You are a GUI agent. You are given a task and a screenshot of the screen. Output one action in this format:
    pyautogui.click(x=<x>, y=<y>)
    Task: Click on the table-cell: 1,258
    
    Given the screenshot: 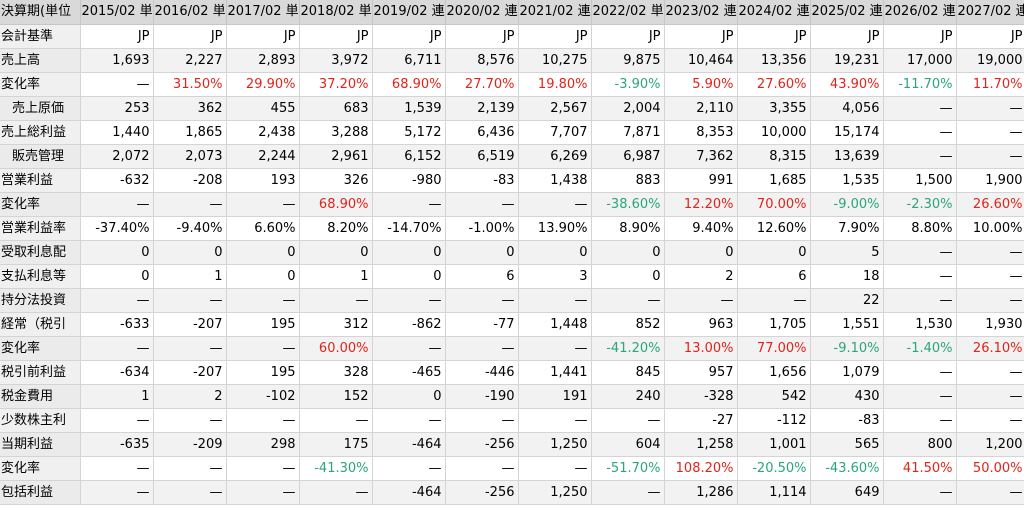 What is the action you would take?
    pyautogui.click(x=701, y=444)
    